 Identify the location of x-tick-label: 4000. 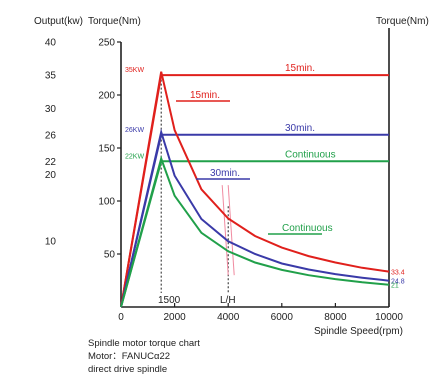
(228, 317).